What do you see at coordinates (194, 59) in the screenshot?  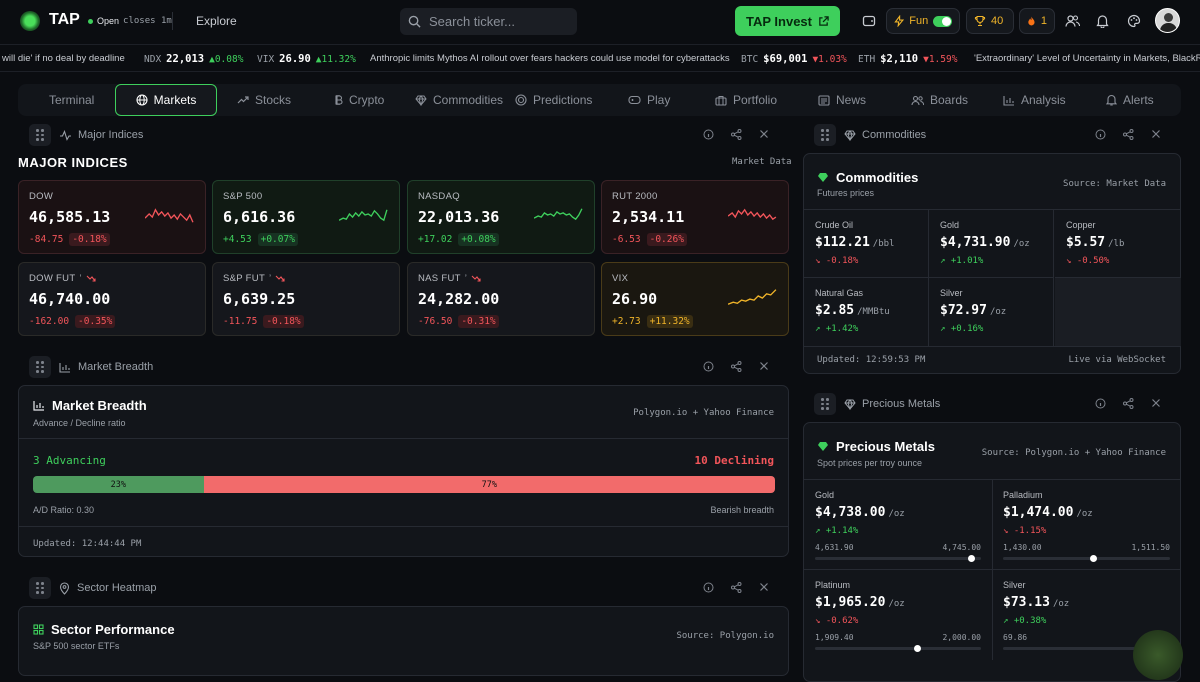 I see `ticker-quote-ndx: NDX 22,013 ▲0.08%` at bounding box center [194, 59].